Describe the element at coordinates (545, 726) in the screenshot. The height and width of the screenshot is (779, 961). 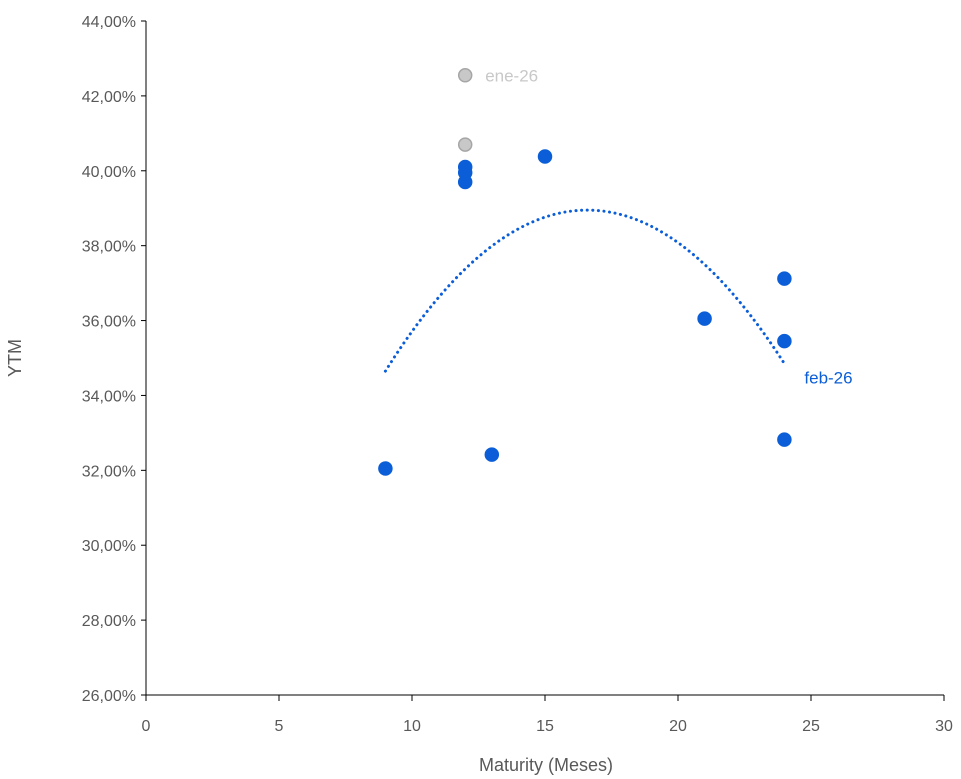
I see `x-tick-label: 15` at that location.